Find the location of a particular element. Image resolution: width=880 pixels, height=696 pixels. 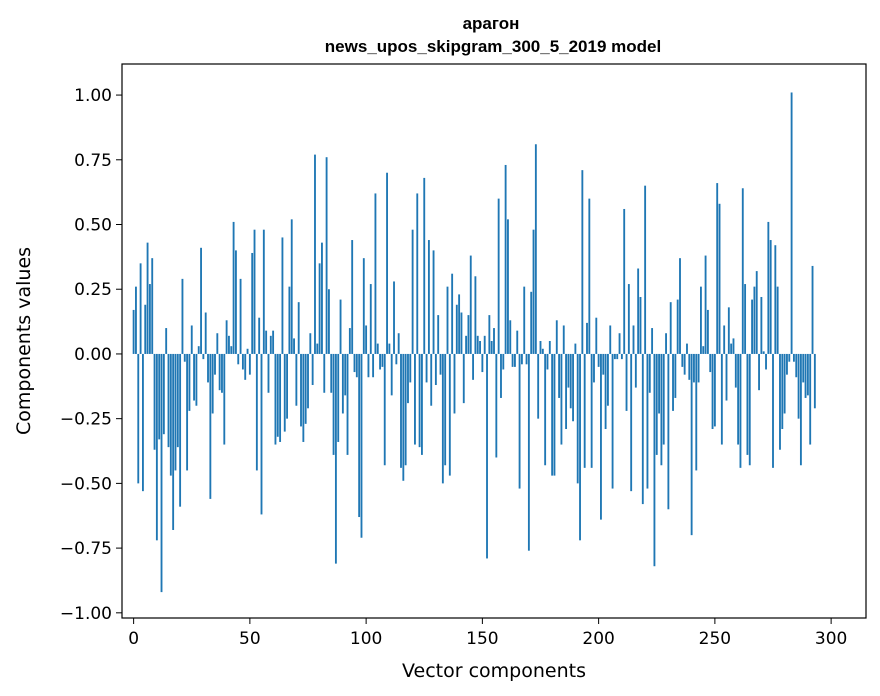

x-tick-label: 0 is located at coordinates (133, 639).